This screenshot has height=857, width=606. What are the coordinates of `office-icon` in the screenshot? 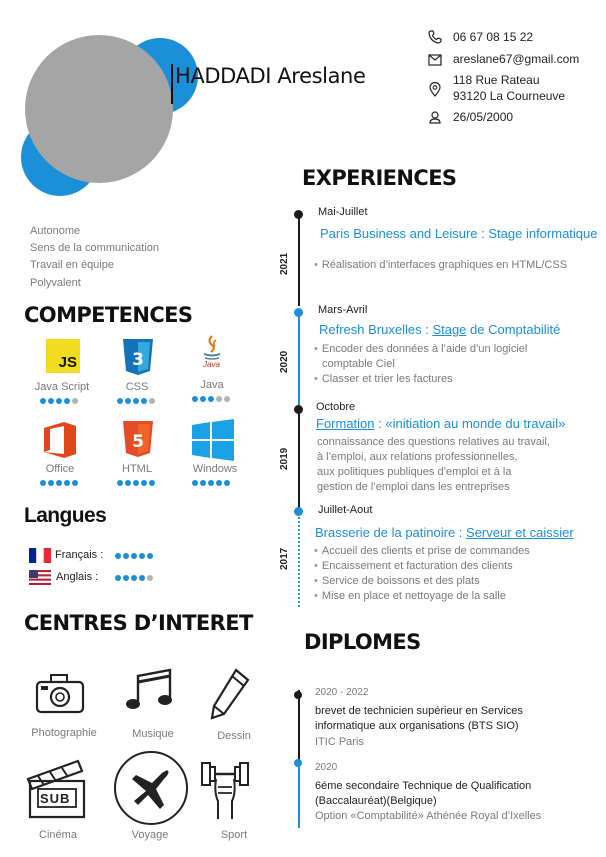 It's located at (60, 440).